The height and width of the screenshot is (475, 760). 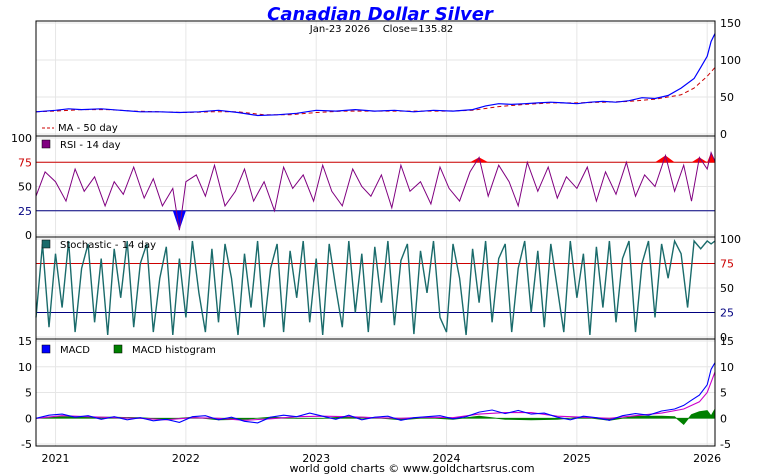 What do you see at coordinates (727, 288) in the screenshot?
I see `stochastic-y-tick-label: 50` at bounding box center [727, 288].